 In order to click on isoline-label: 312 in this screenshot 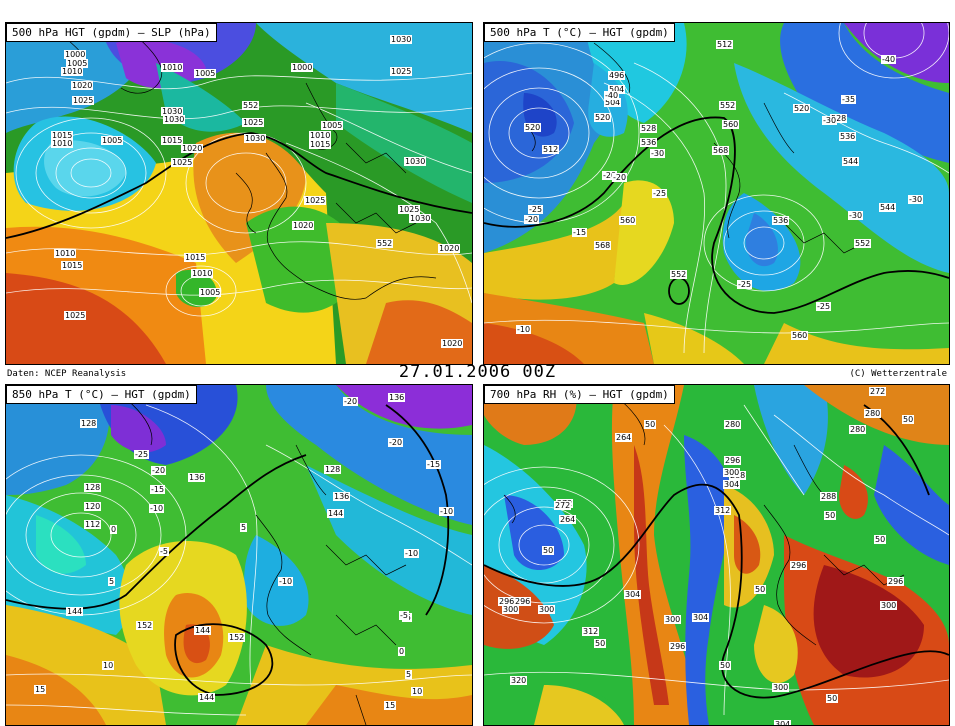, I will do `click(591, 631)`.